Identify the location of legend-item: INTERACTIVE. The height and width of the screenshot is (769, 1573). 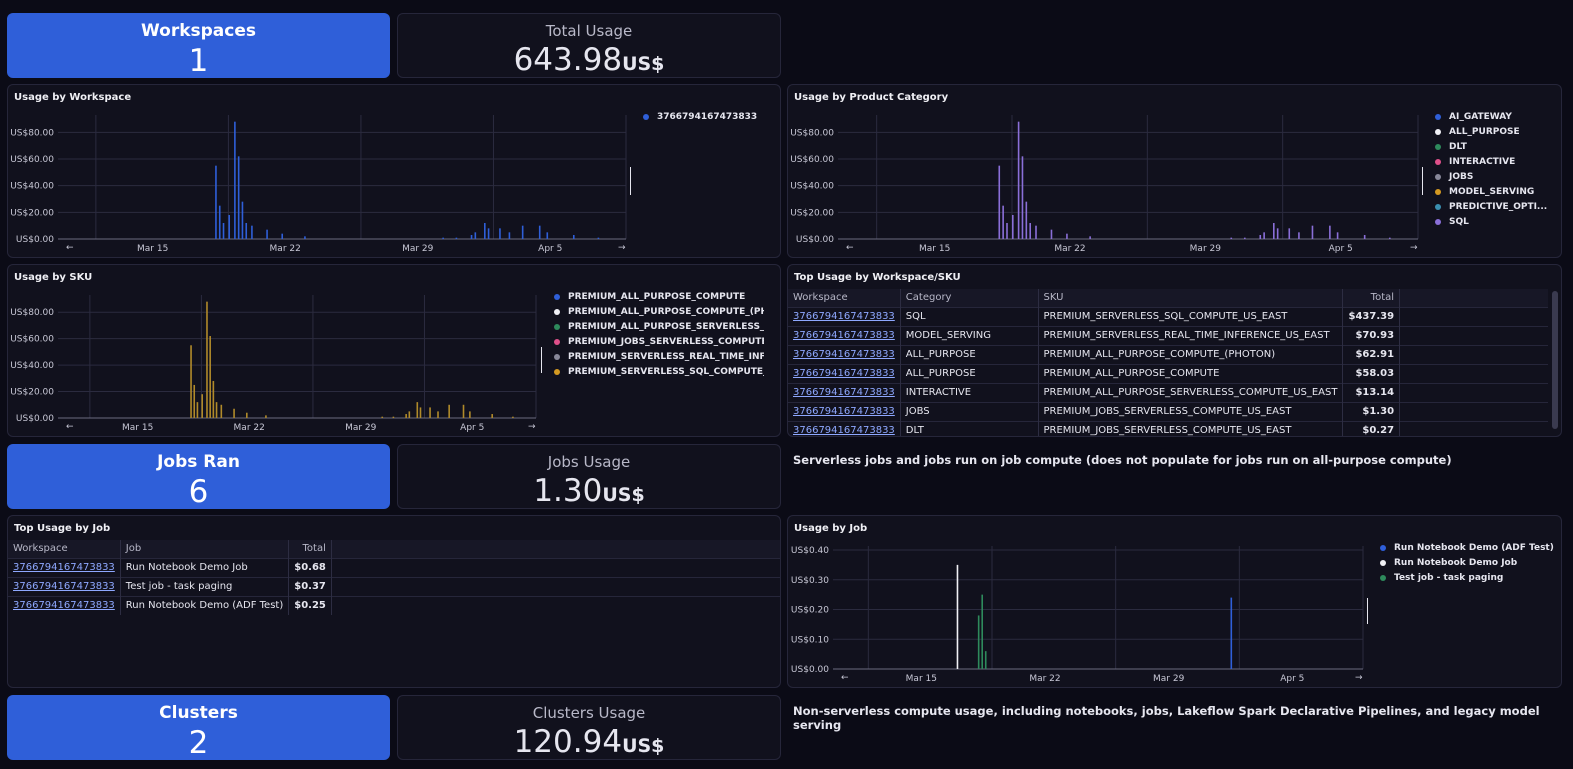
(1497, 161).